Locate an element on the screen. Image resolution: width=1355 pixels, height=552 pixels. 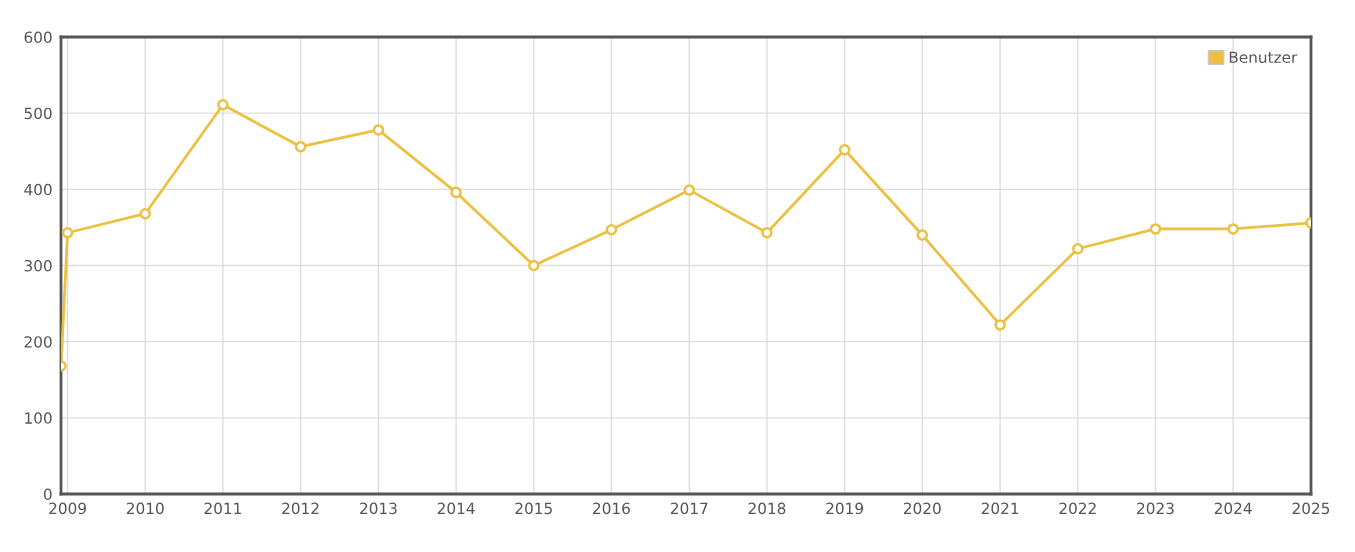
y-tick-label: 400 is located at coordinates (38, 189).